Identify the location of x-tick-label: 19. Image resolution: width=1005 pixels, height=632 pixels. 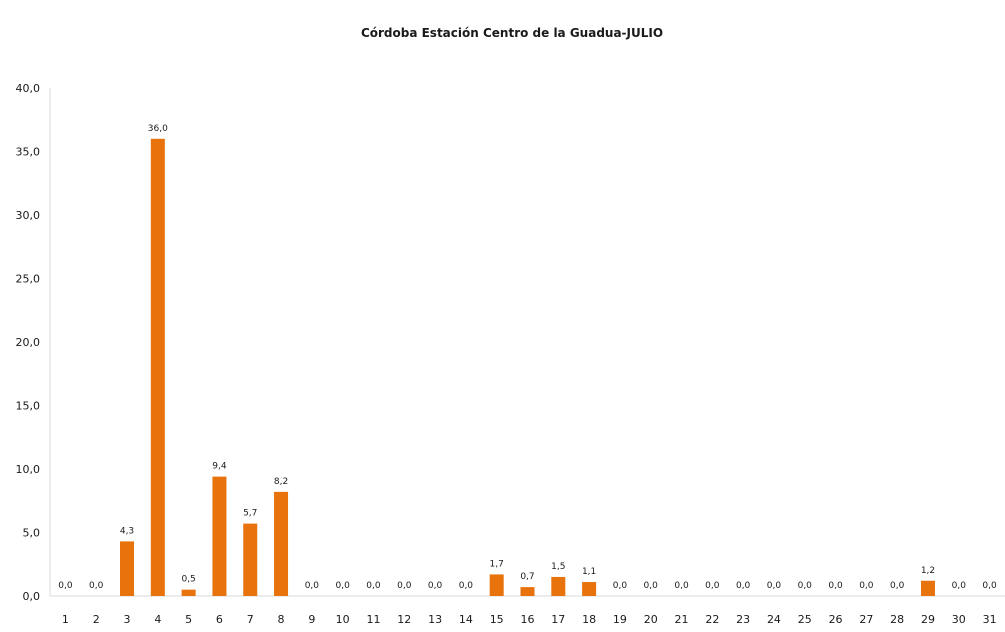
(620, 619).